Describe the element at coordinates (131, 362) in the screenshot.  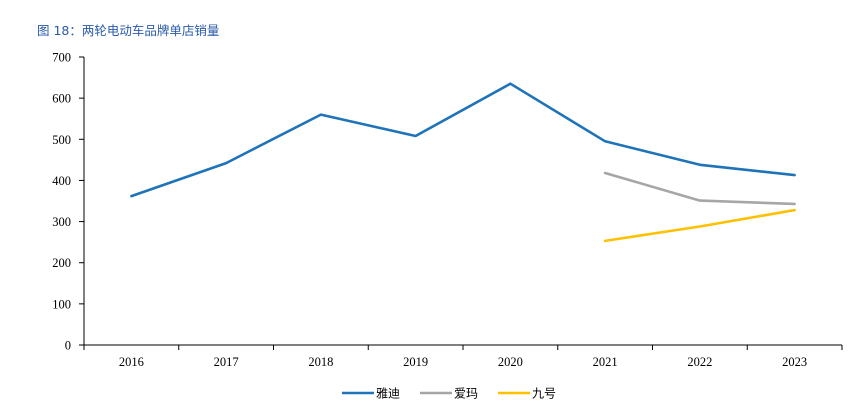
I see `x-tick-label: 2016` at that location.